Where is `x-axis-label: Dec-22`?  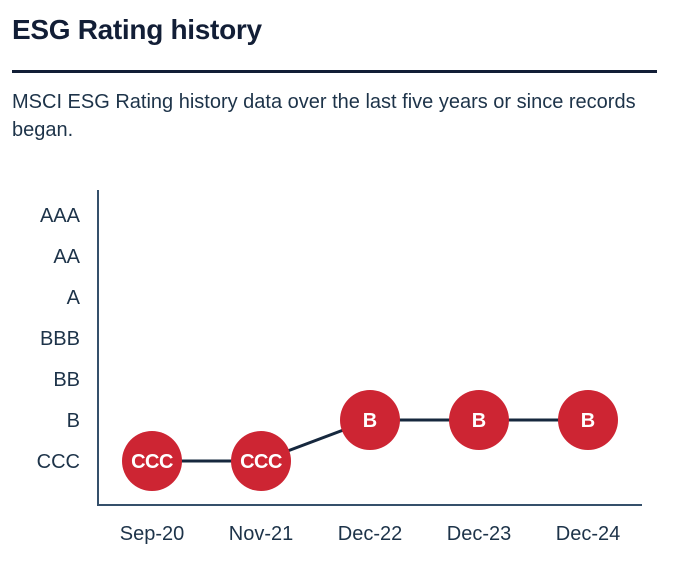
x-axis-label: Dec-22 is located at coordinates (370, 534).